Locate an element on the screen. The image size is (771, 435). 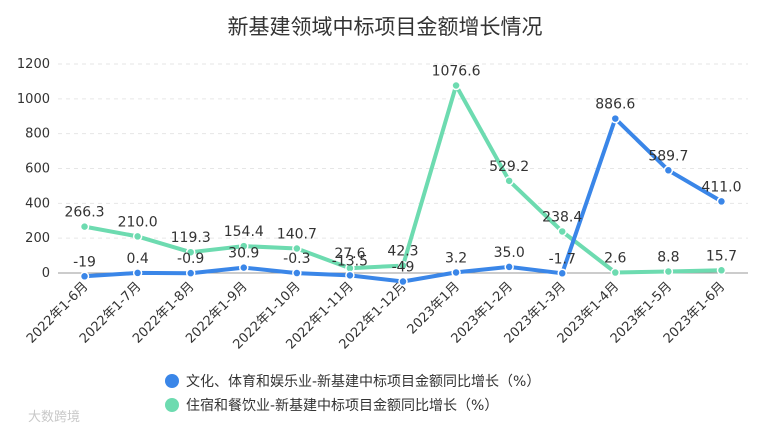
data-label: 119.3 is located at coordinates (191, 238).